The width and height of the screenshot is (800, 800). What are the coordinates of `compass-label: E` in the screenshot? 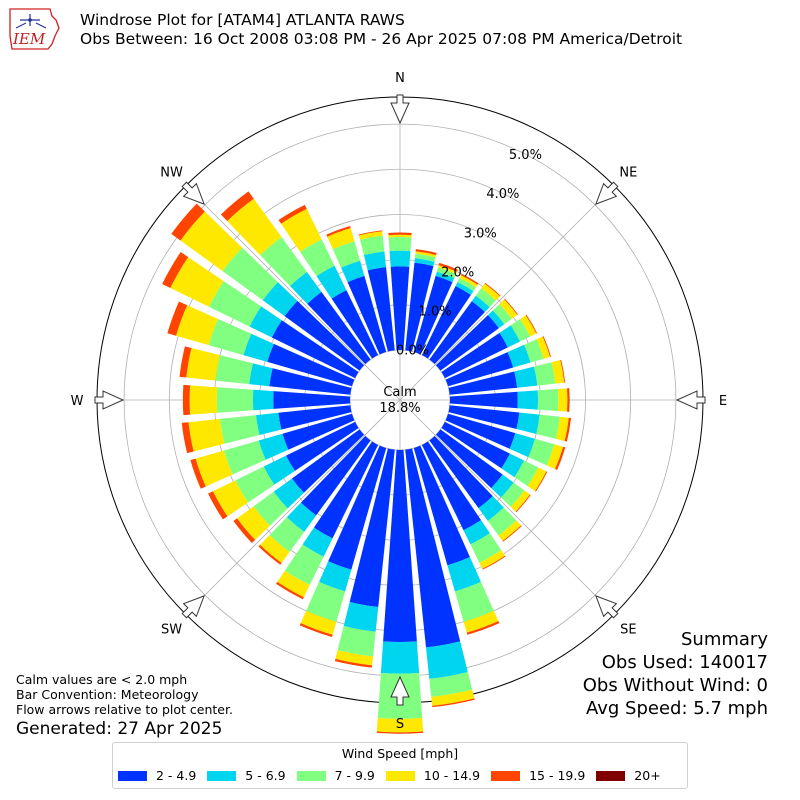 It's located at (723, 401).